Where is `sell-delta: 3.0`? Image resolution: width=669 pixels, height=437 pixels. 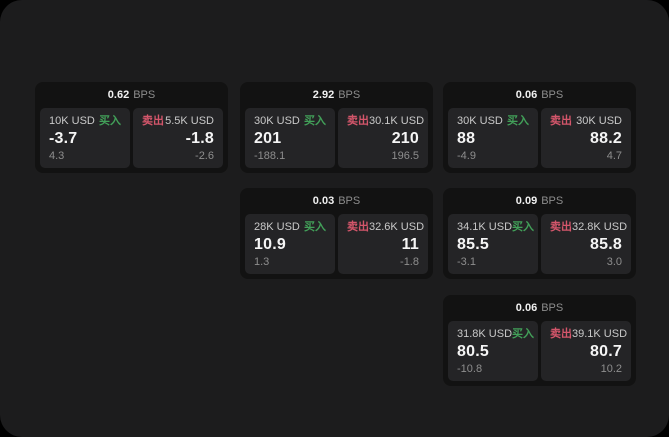 sell-delta: 3.0 is located at coordinates (614, 262).